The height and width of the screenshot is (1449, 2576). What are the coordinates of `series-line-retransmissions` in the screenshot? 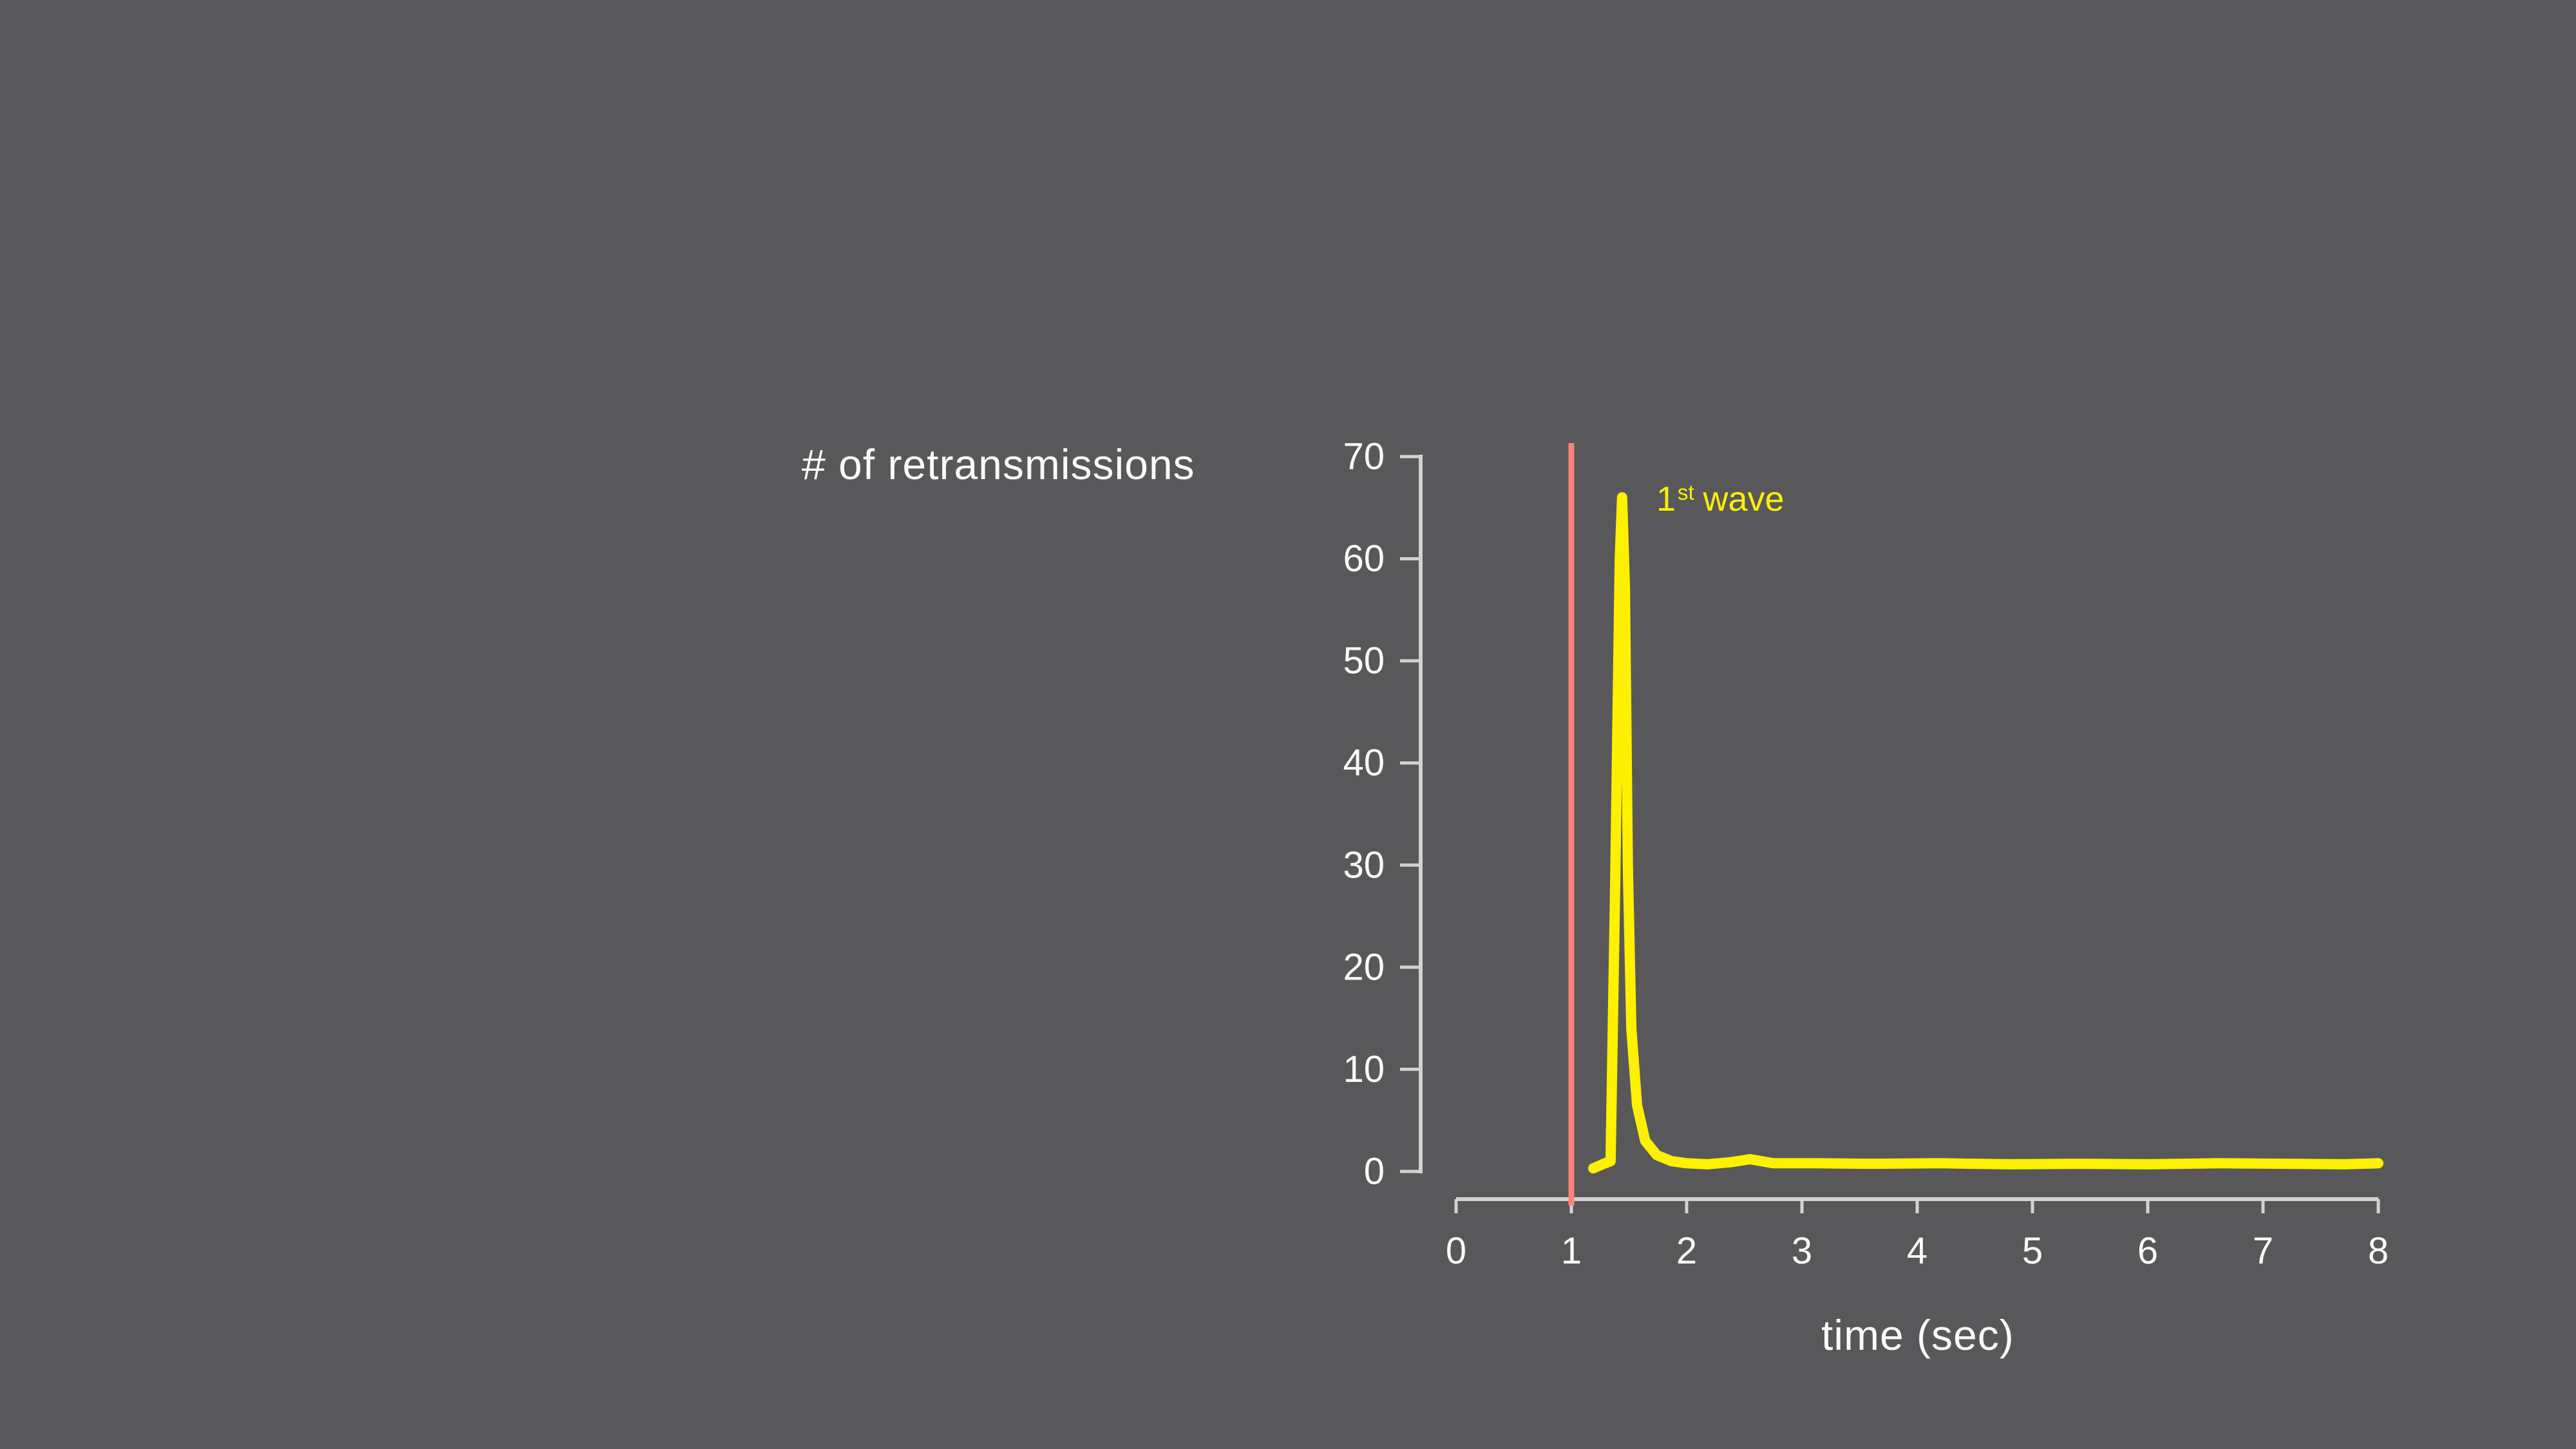 It's located at (1985, 833).